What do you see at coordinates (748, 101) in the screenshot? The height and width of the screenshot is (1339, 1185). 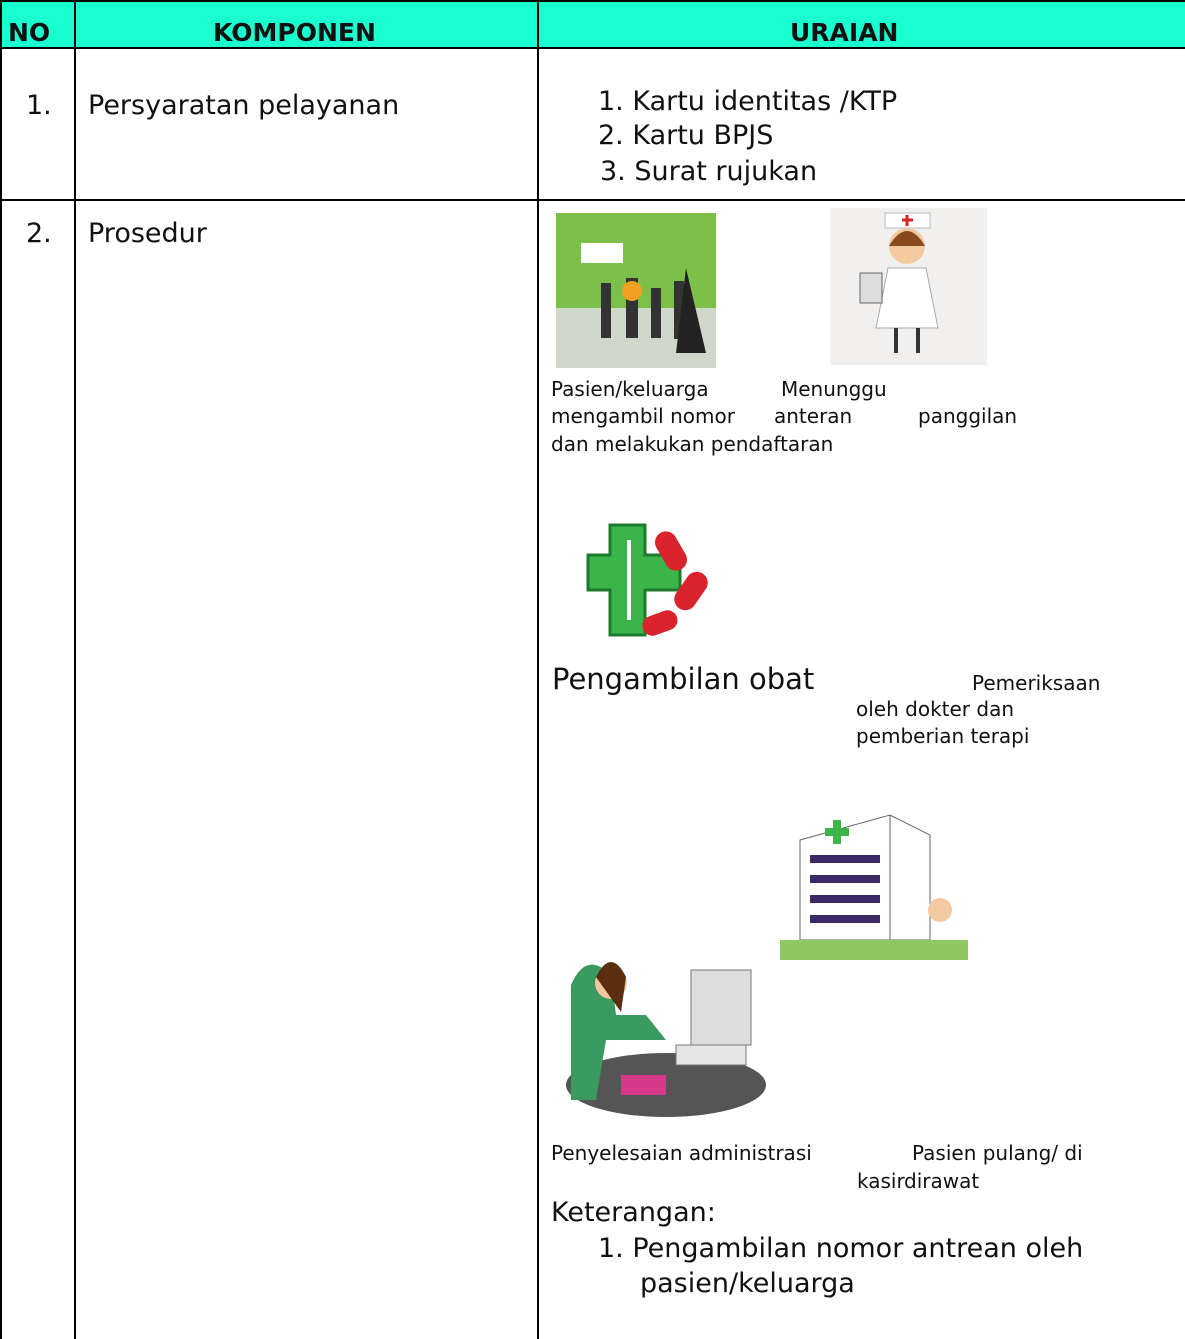 I see `requirement: 1. Kartu identitas /KTP` at bounding box center [748, 101].